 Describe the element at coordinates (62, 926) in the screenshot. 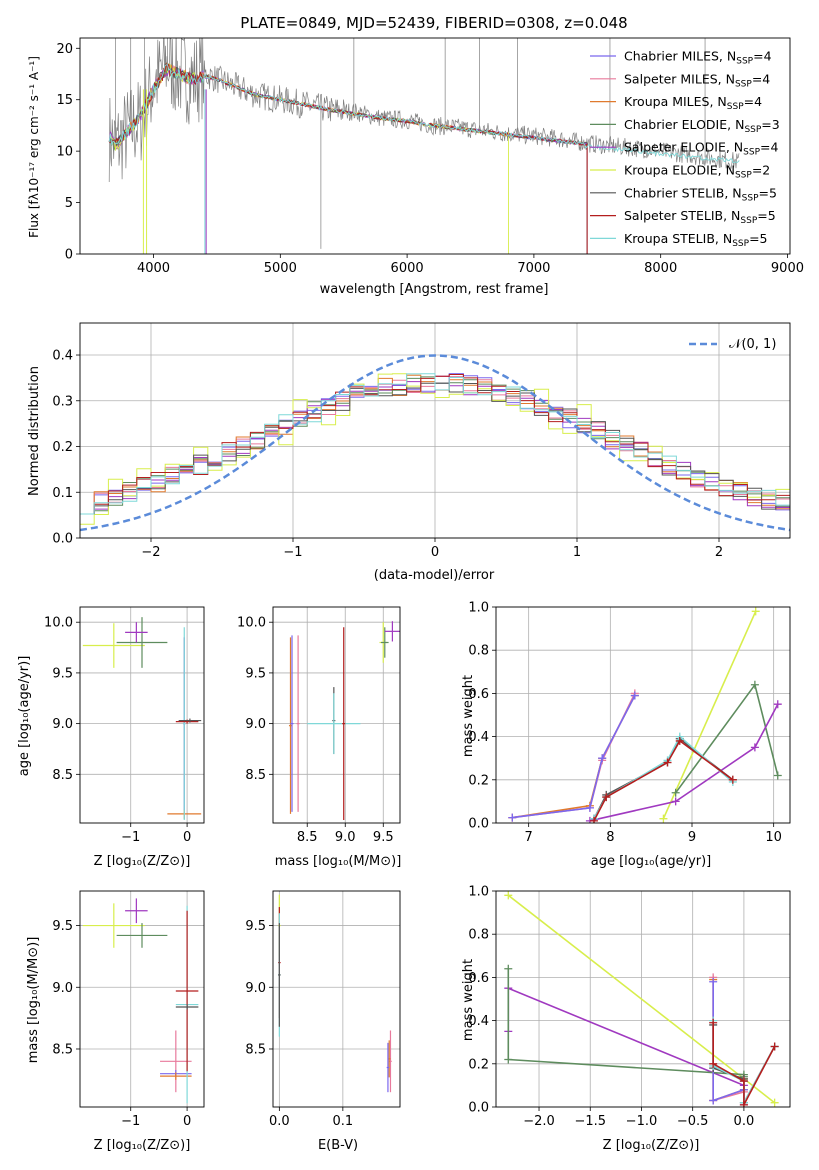

I see `mass-z-ytick-label: 9.5` at that location.